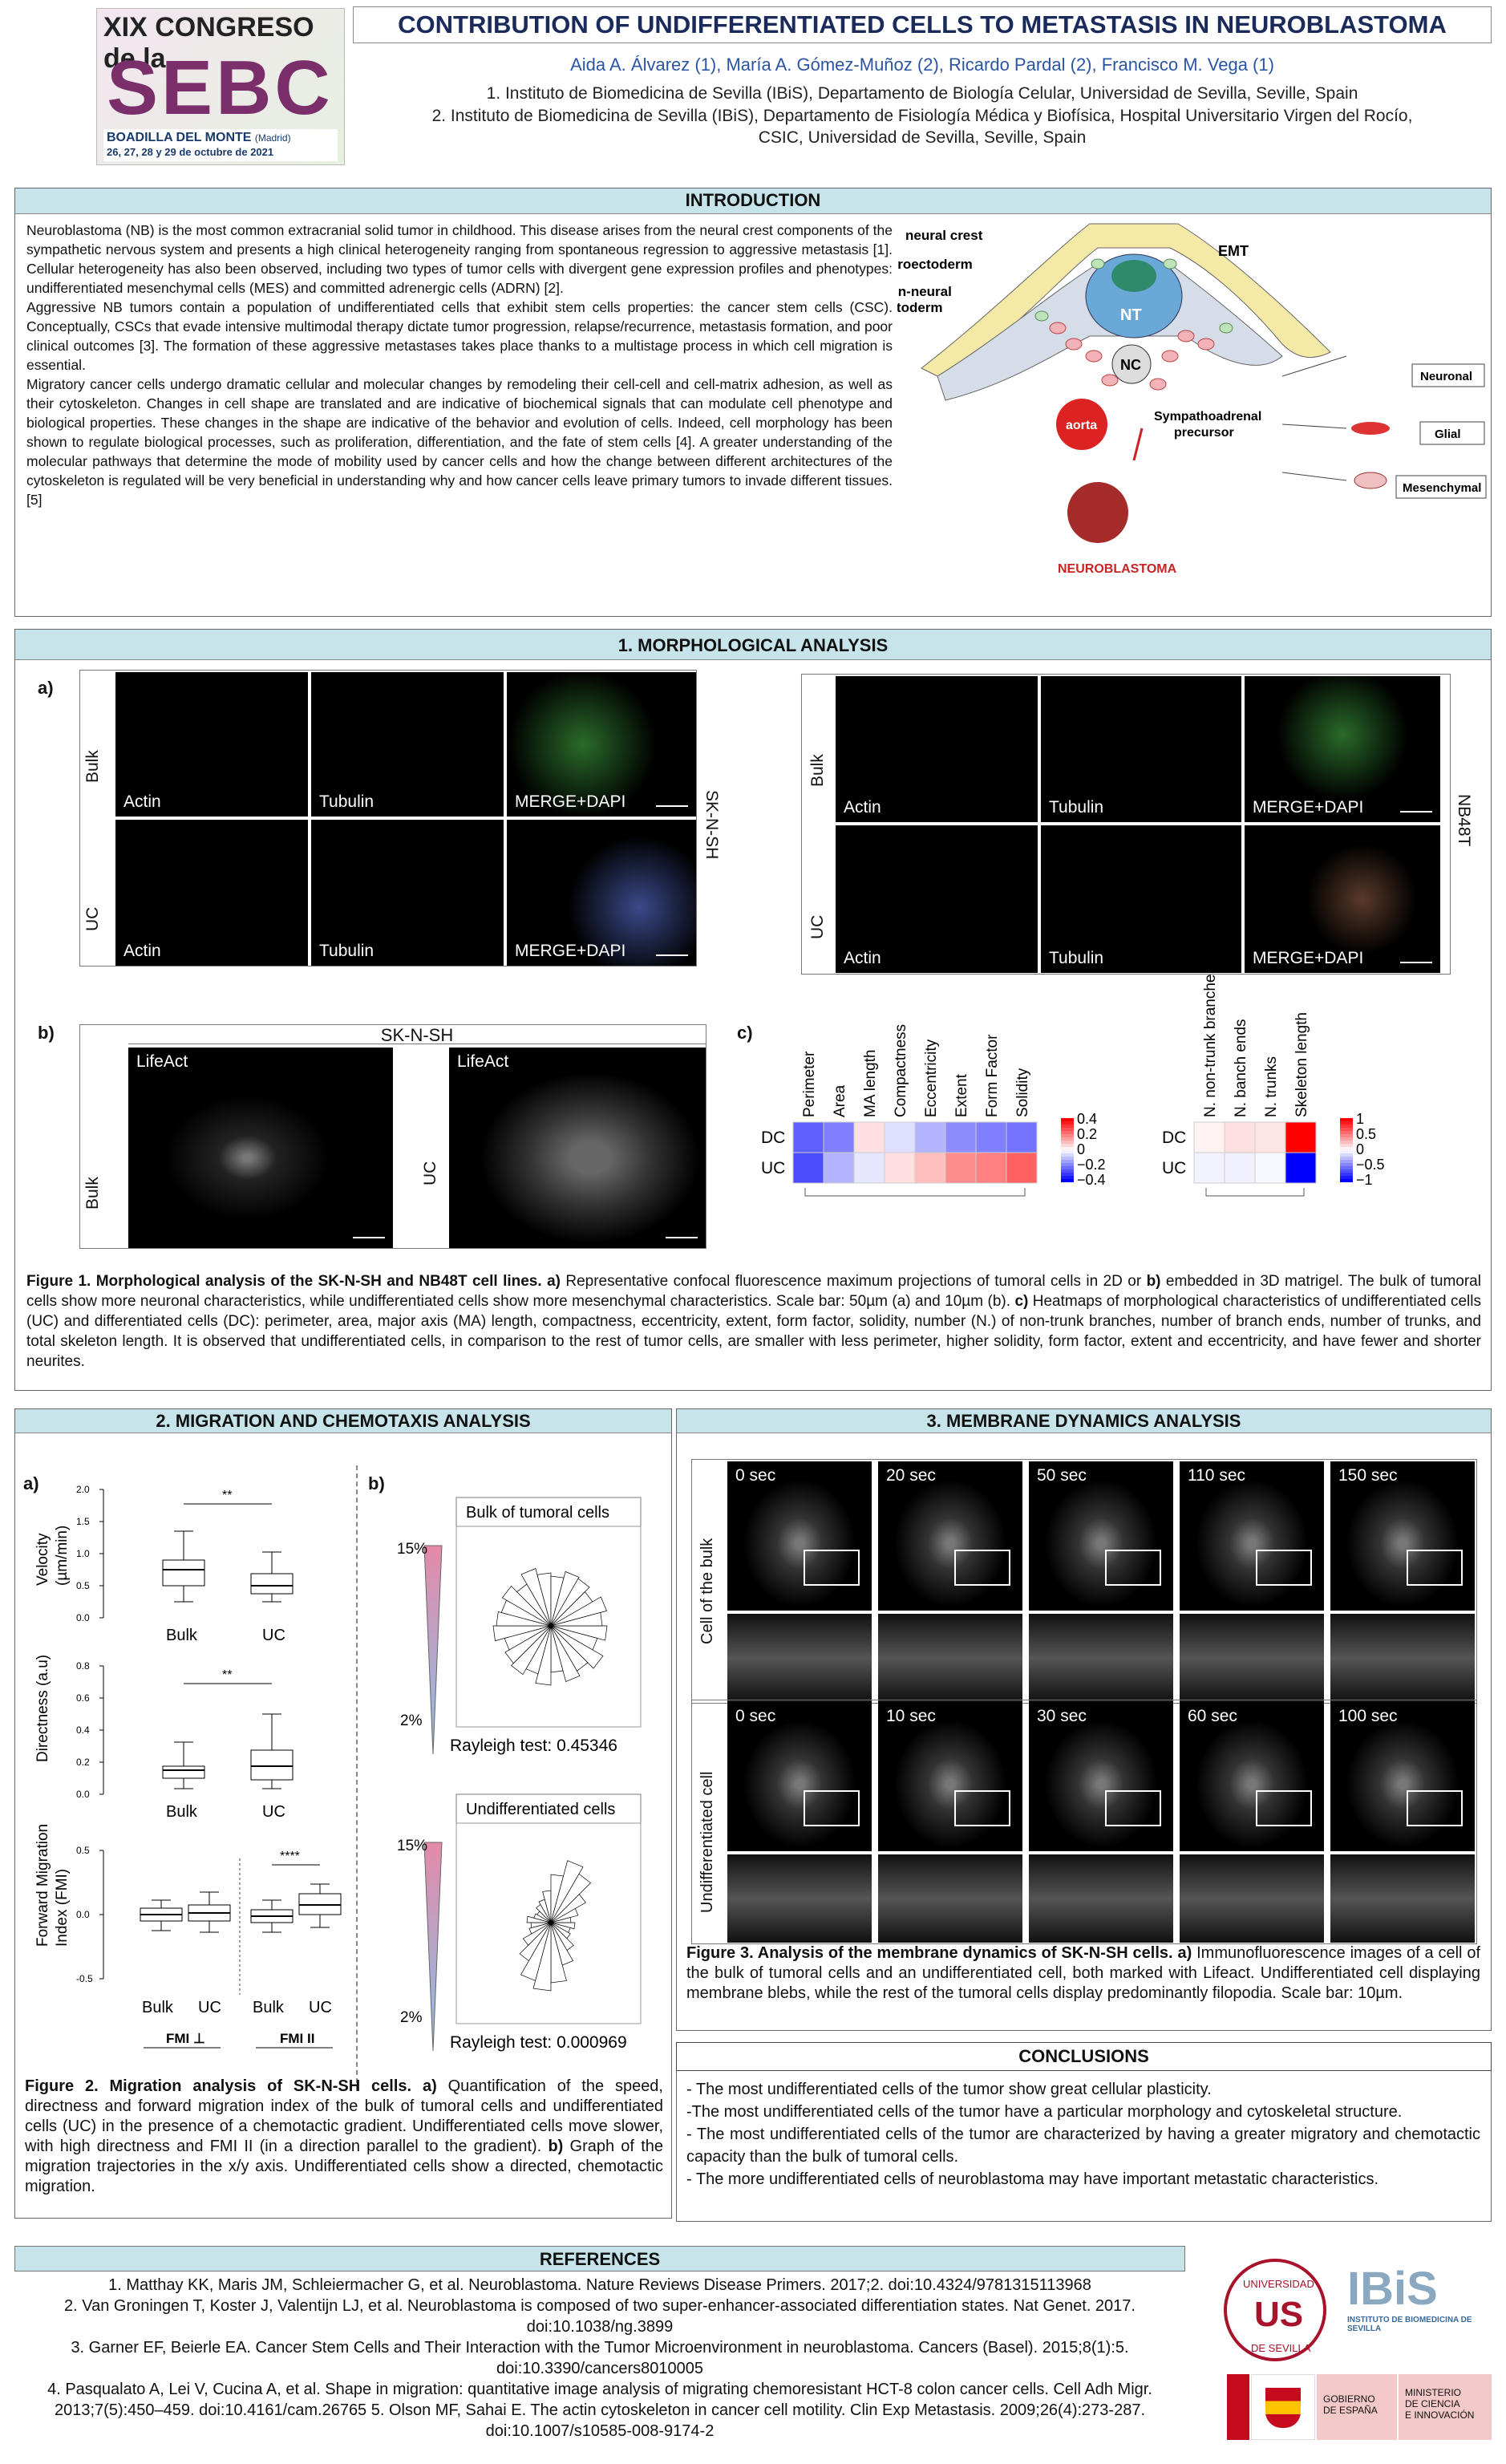  Describe the element at coordinates (1308, 958) in the screenshot. I see `img-label: MERGE+DAPI` at that location.